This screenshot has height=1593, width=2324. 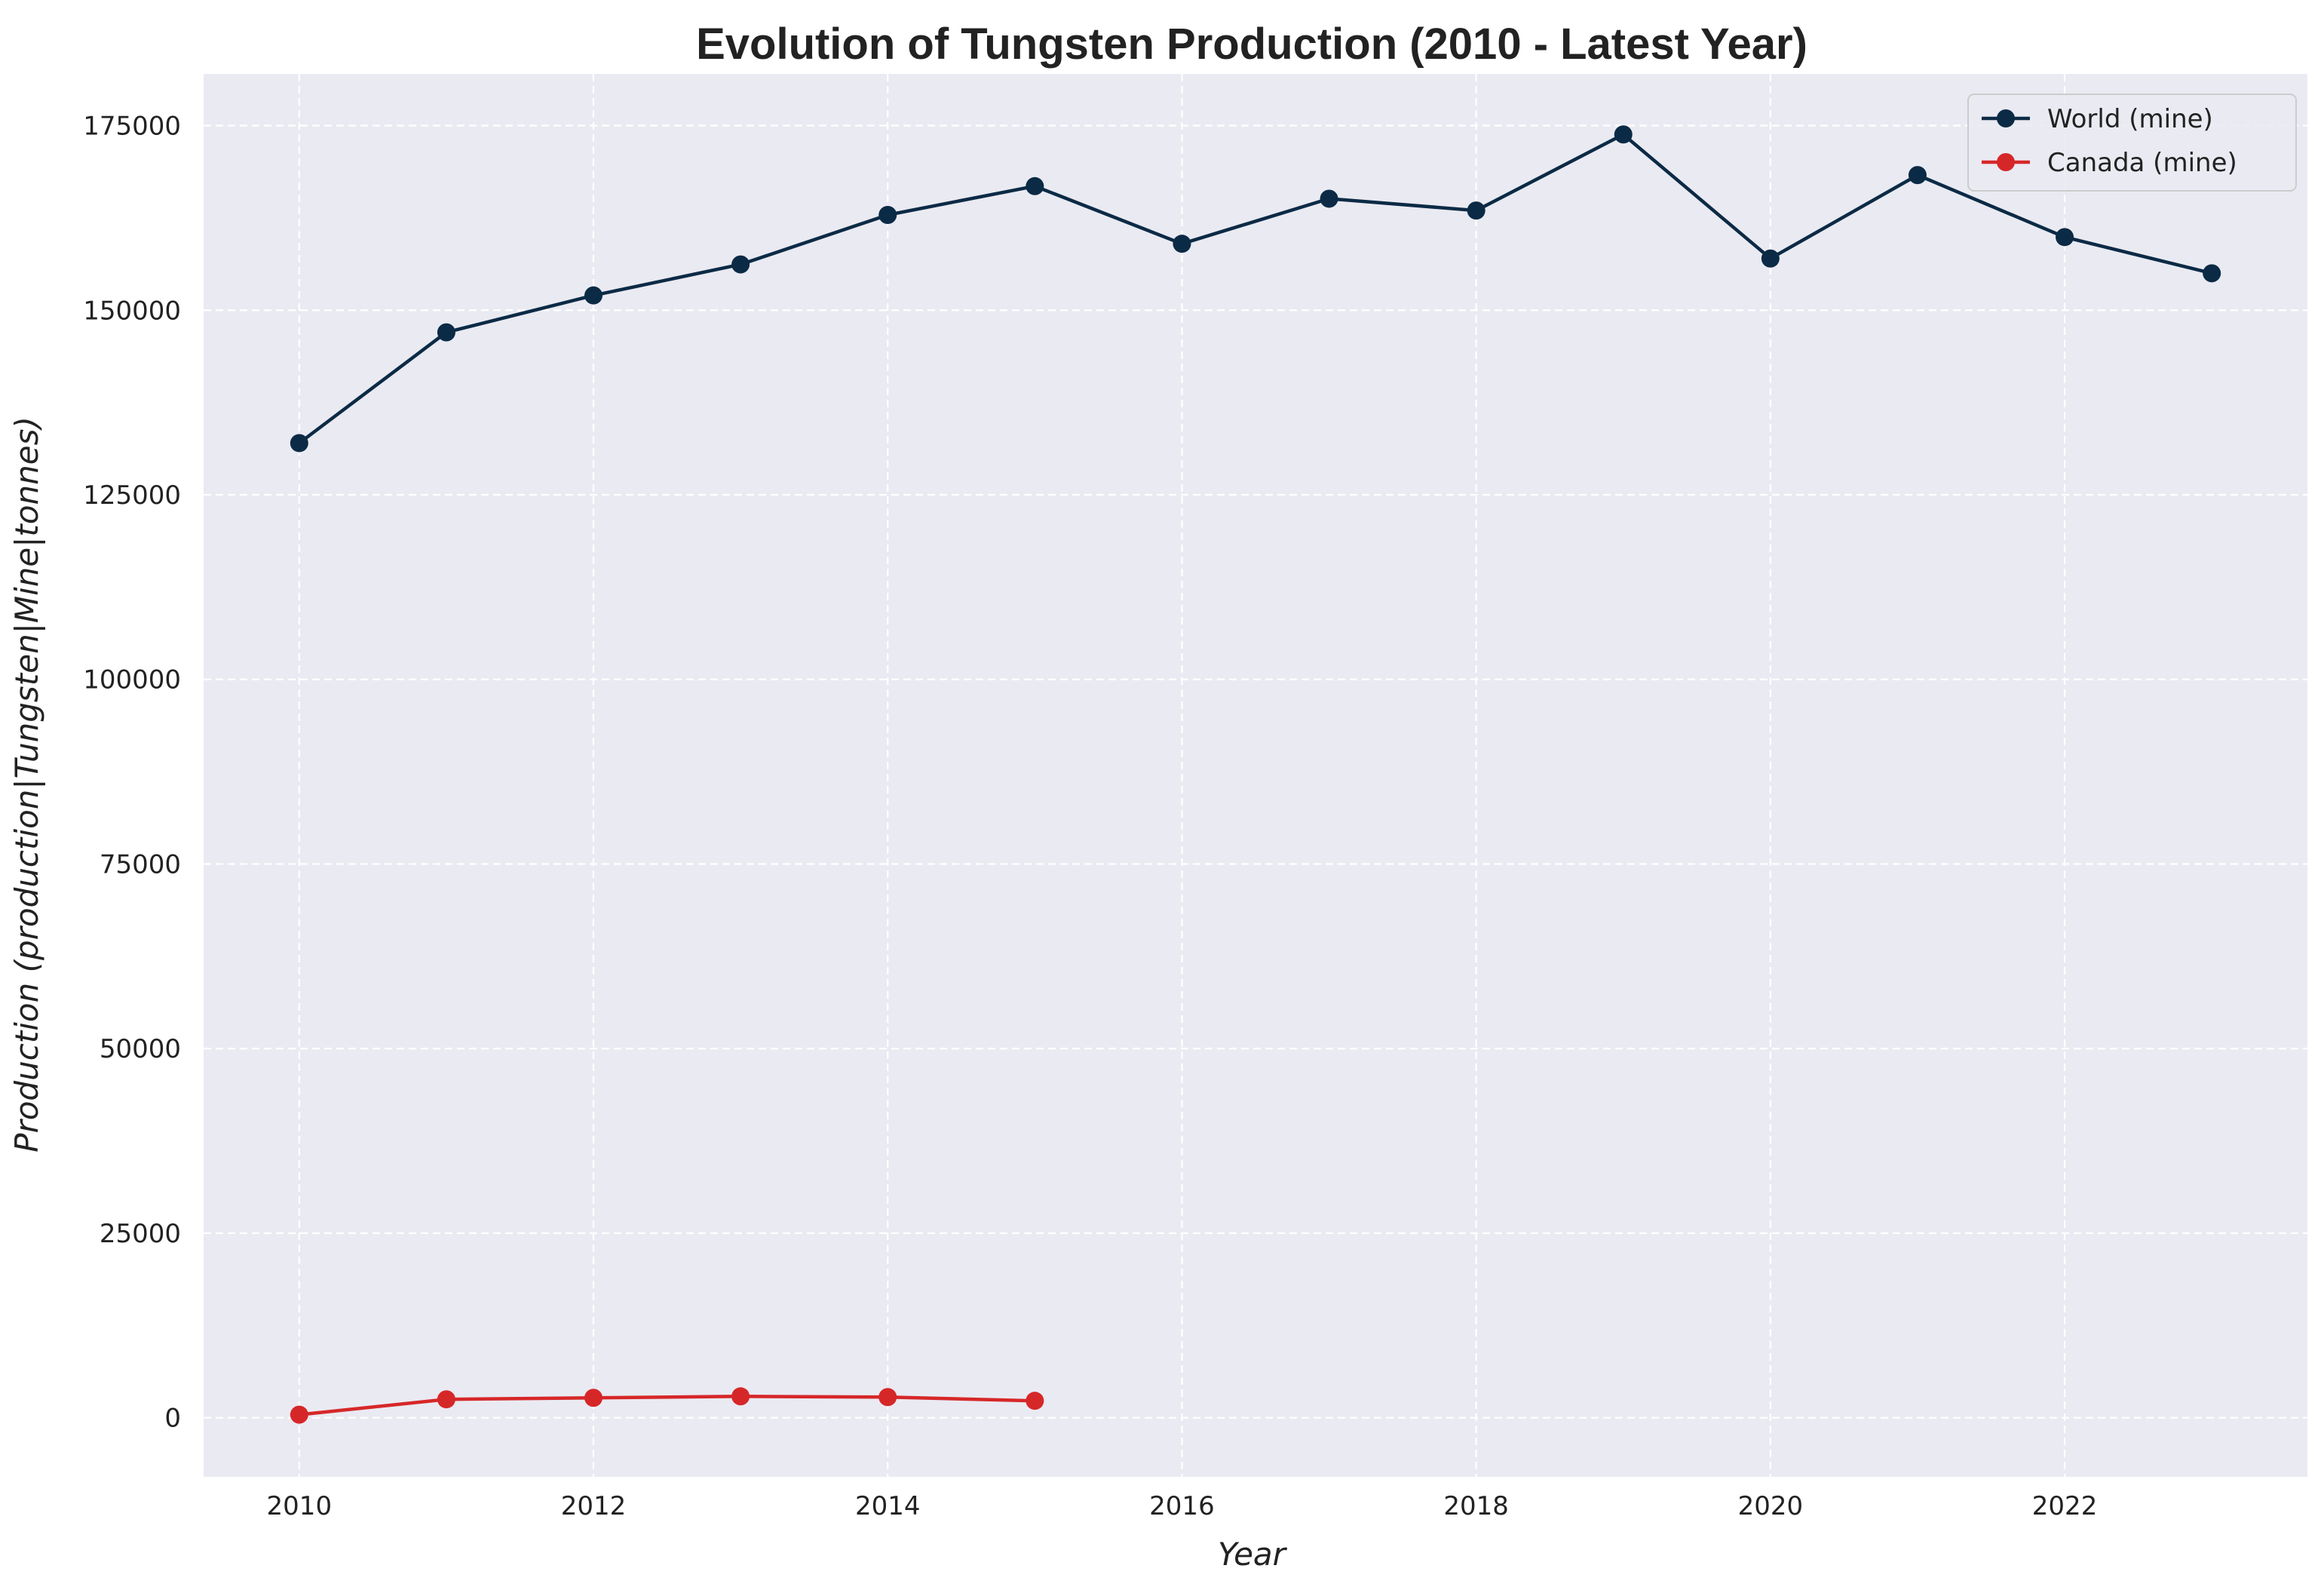 What do you see at coordinates (888, 1506) in the screenshot?
I see `x-tick-label: 2014` at bounding box center [888, 1506].